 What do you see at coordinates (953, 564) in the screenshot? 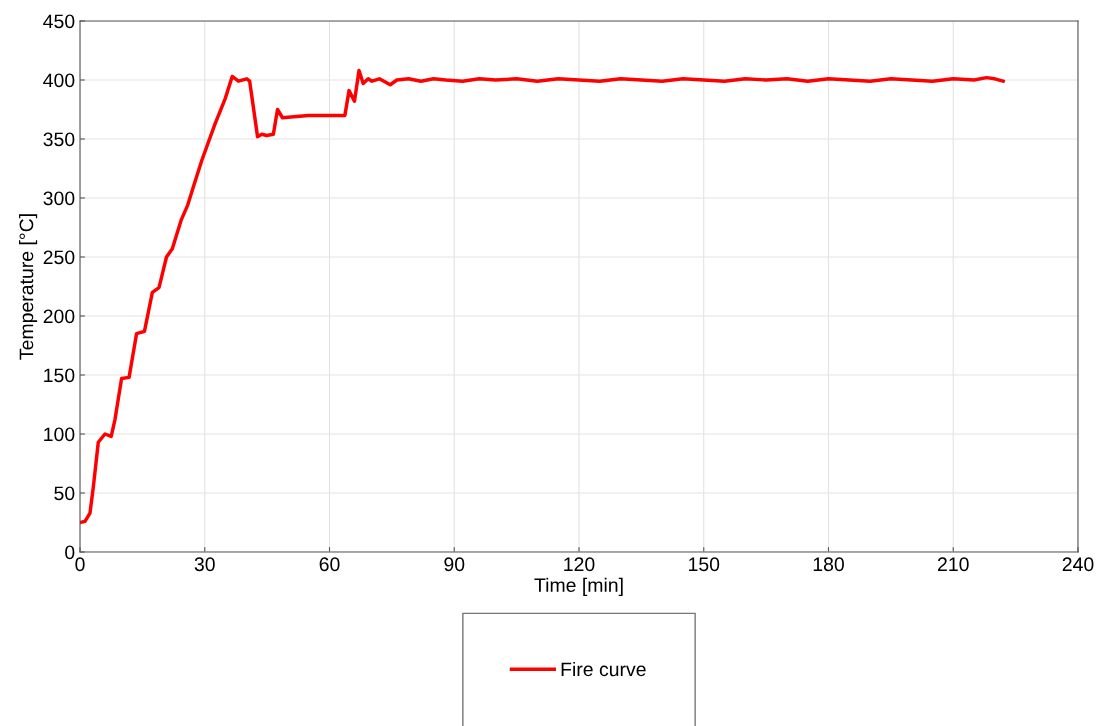
I see `x-tick-label: 210` at bounding box center [953, 564].